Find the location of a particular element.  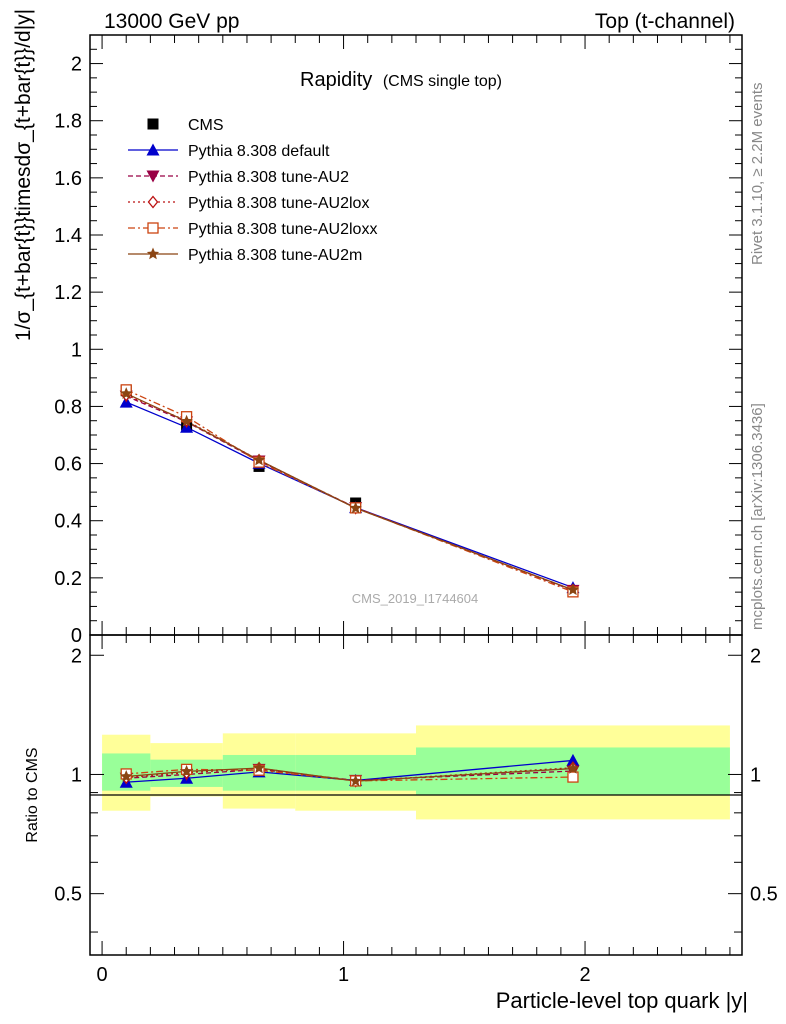

rivet-label: Rivet 3.1.10, ≥ 2.2M events is located at coordinates (757, 174).